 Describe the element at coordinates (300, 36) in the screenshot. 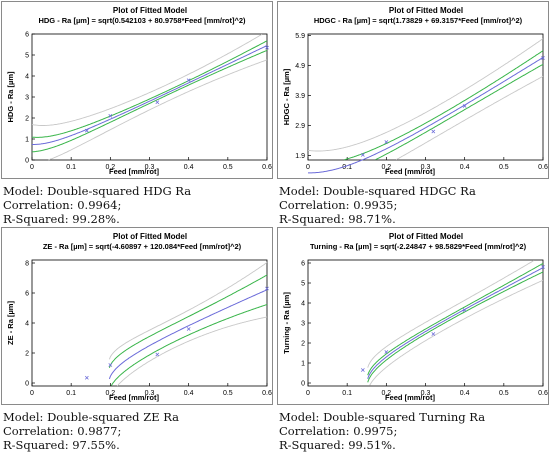

I see `y-tick-label: 5.9` at that location.